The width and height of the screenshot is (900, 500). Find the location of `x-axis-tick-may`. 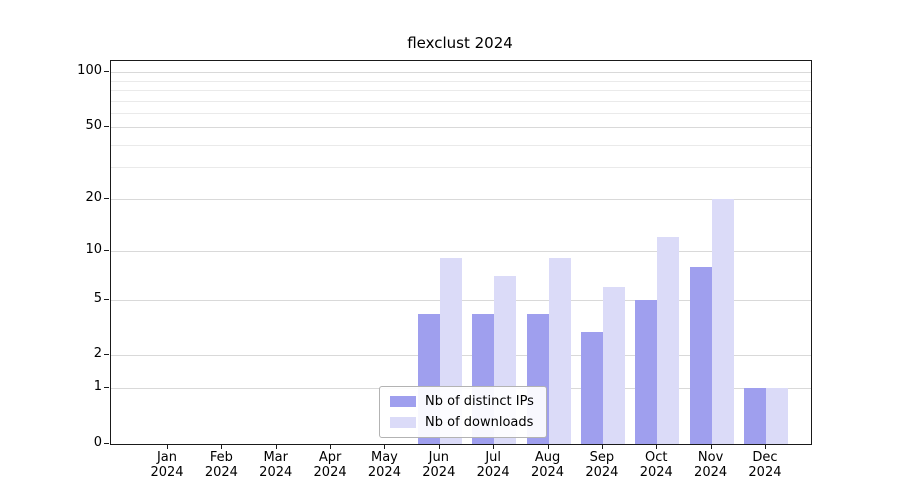

x-axis-tick-may is located at coordinates (385, 446).